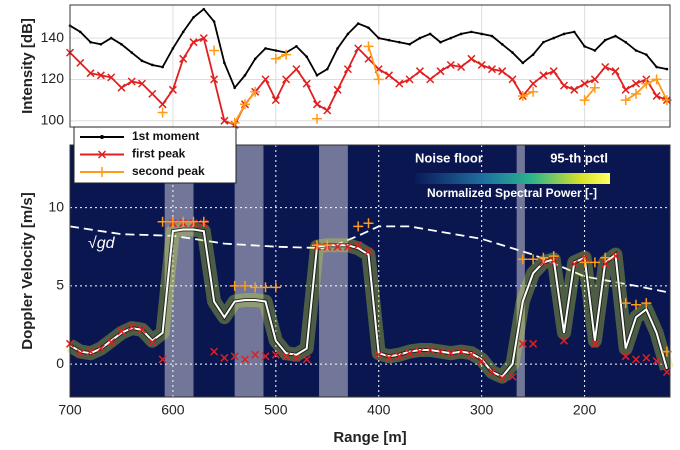 The height and width of the screenshot is (450, 680). What do you see at coordinates (60, 285) in the screenshot?
I see `y-tick-label: 5` at bounding box center [60, 285].